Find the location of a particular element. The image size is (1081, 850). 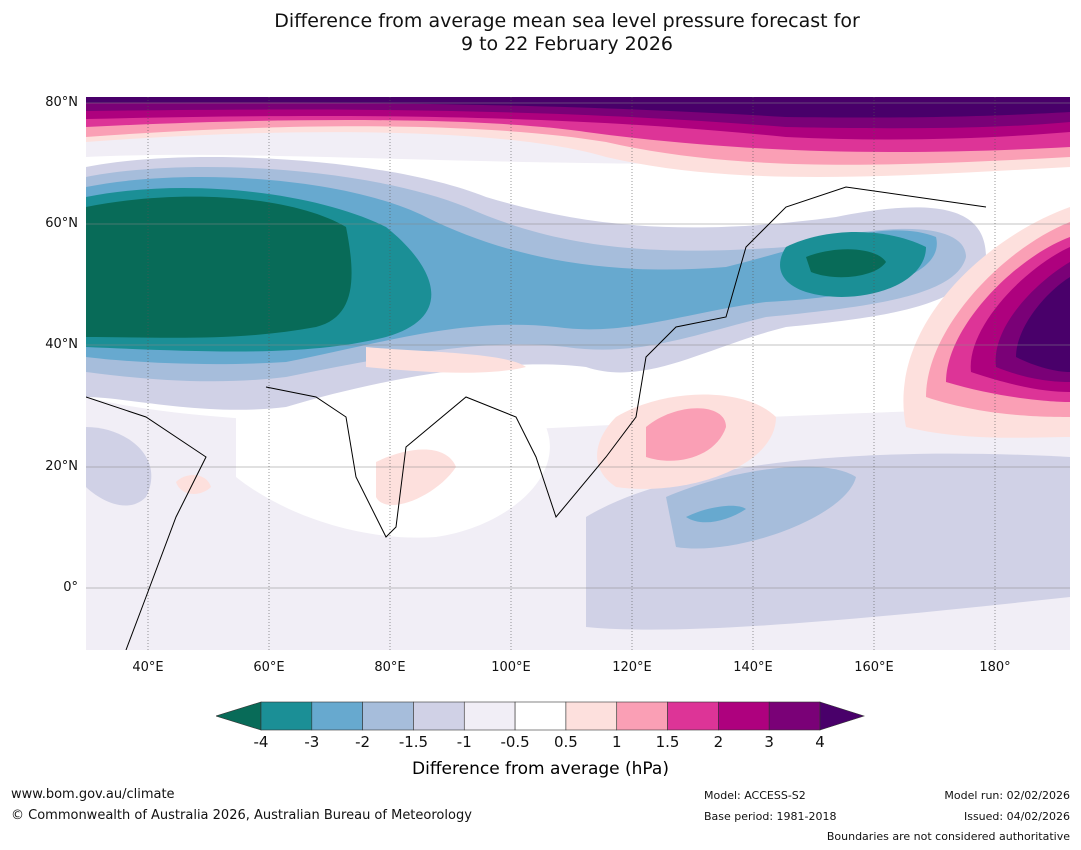

lon-label: 40°E is located at coordinates (148, 667).